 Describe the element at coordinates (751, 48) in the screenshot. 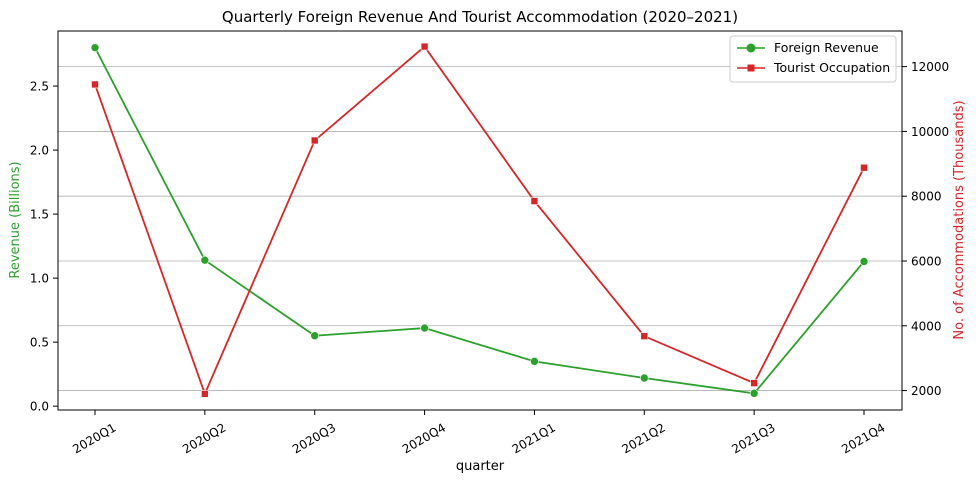

I see `legend-marker-foreign-revenue` at that location.